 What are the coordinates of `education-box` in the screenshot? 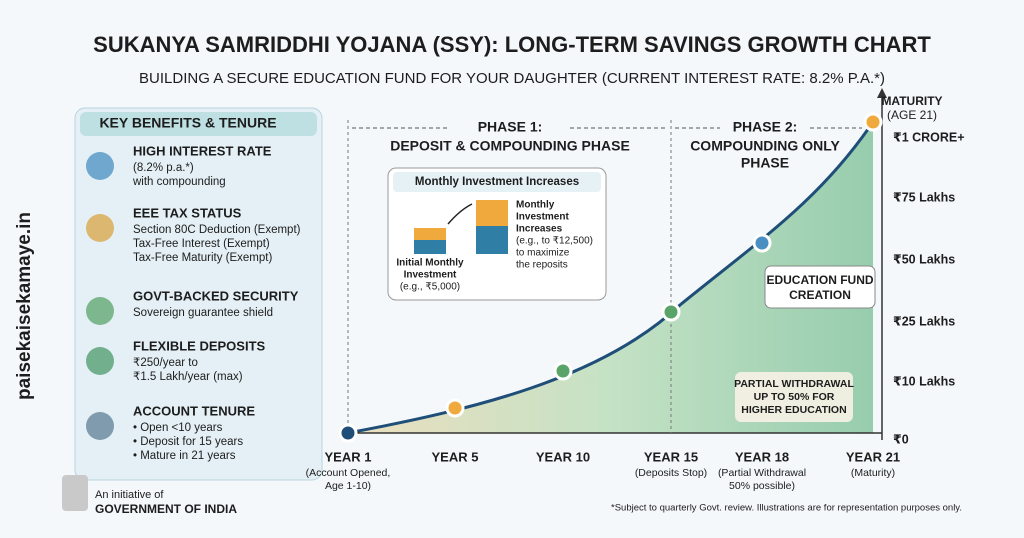 It's located at (820, 287).